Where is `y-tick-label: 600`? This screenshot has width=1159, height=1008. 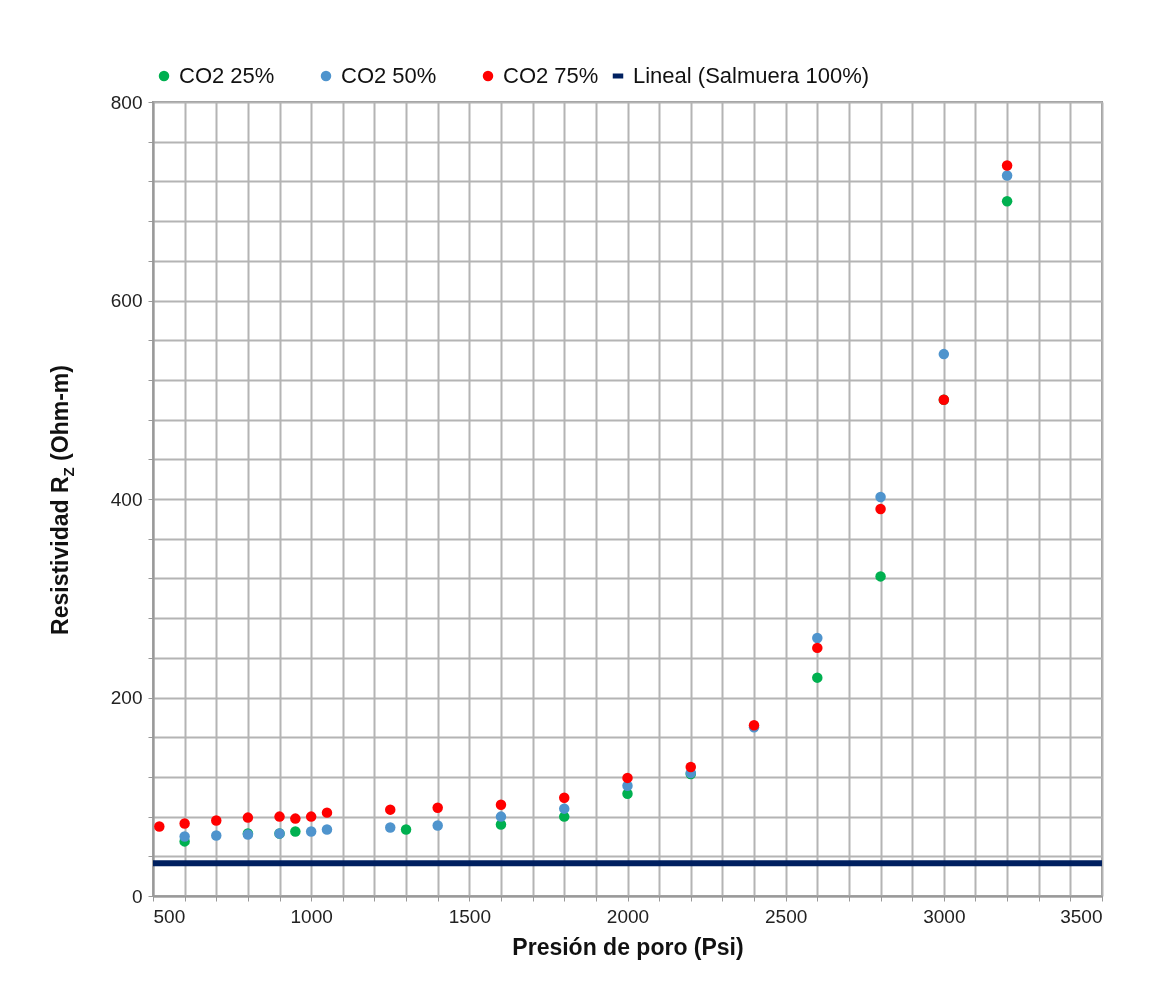
y-tick-label: 600 is located at coordinates (126, 300).